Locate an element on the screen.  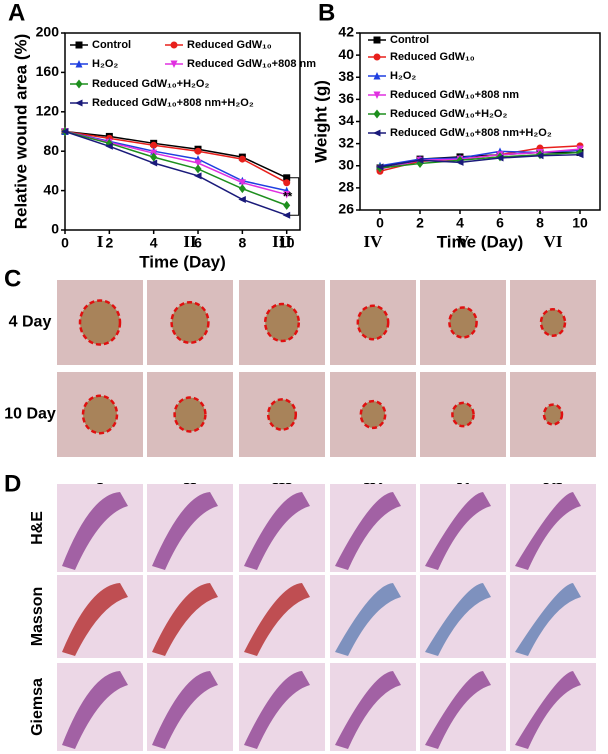
panel-letter: B is located at coordinates (326, 13).